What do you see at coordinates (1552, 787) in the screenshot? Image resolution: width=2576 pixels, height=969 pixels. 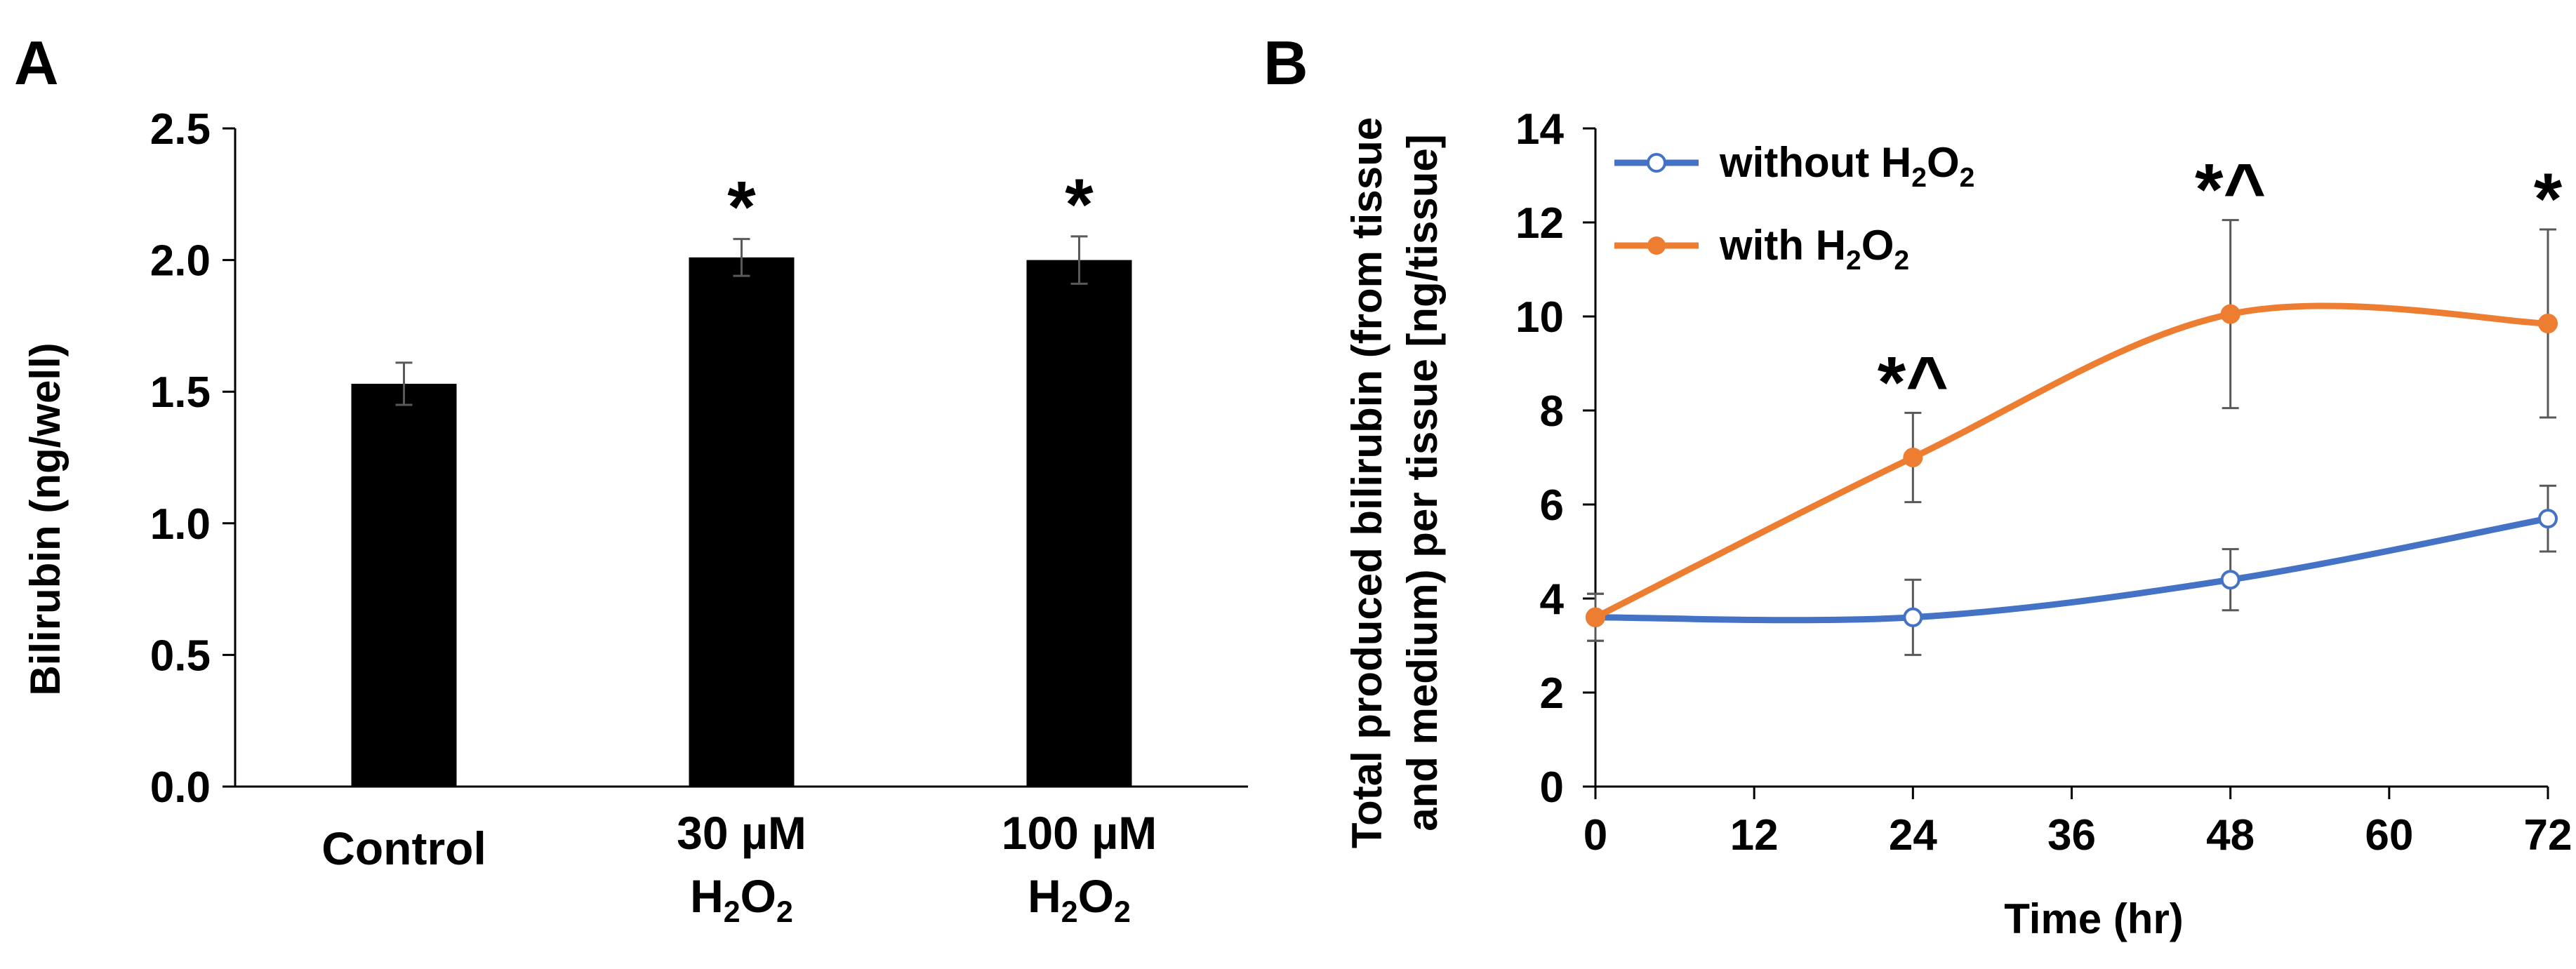 I see `y-tick-label: 0` at bounding box center [1552, 787].